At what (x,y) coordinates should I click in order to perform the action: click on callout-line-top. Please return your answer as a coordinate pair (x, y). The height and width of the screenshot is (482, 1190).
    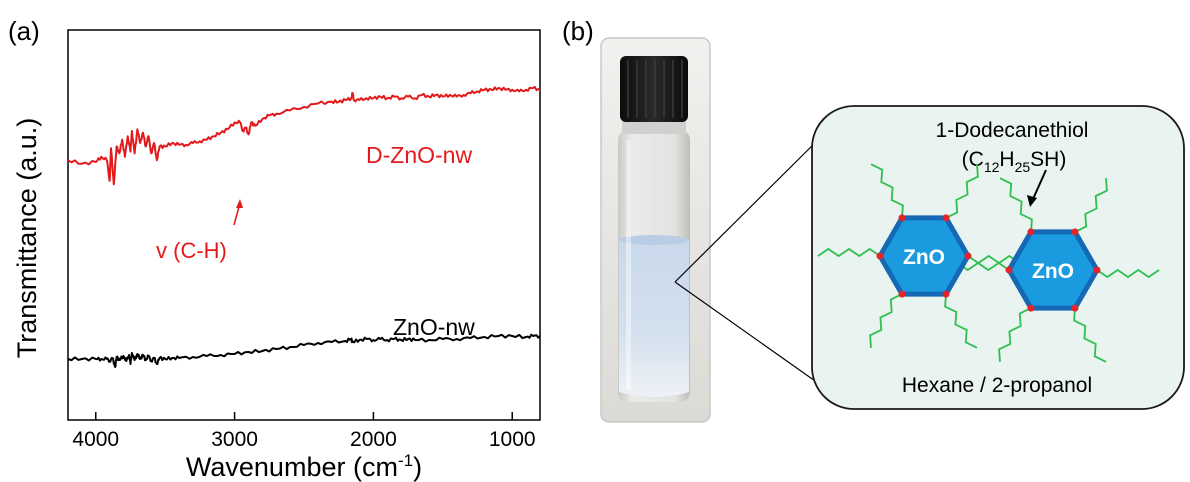
    Looking at the image, I should click on (752, 205).